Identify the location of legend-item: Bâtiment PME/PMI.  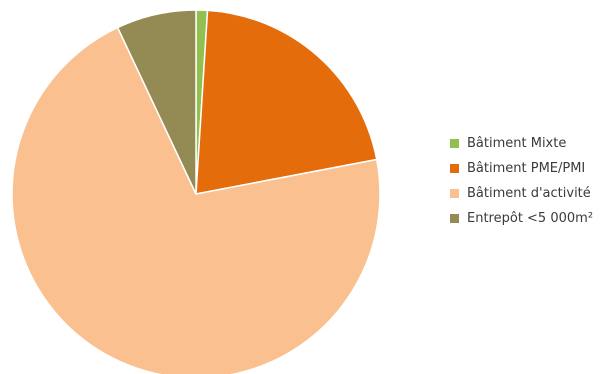
(521, 168).